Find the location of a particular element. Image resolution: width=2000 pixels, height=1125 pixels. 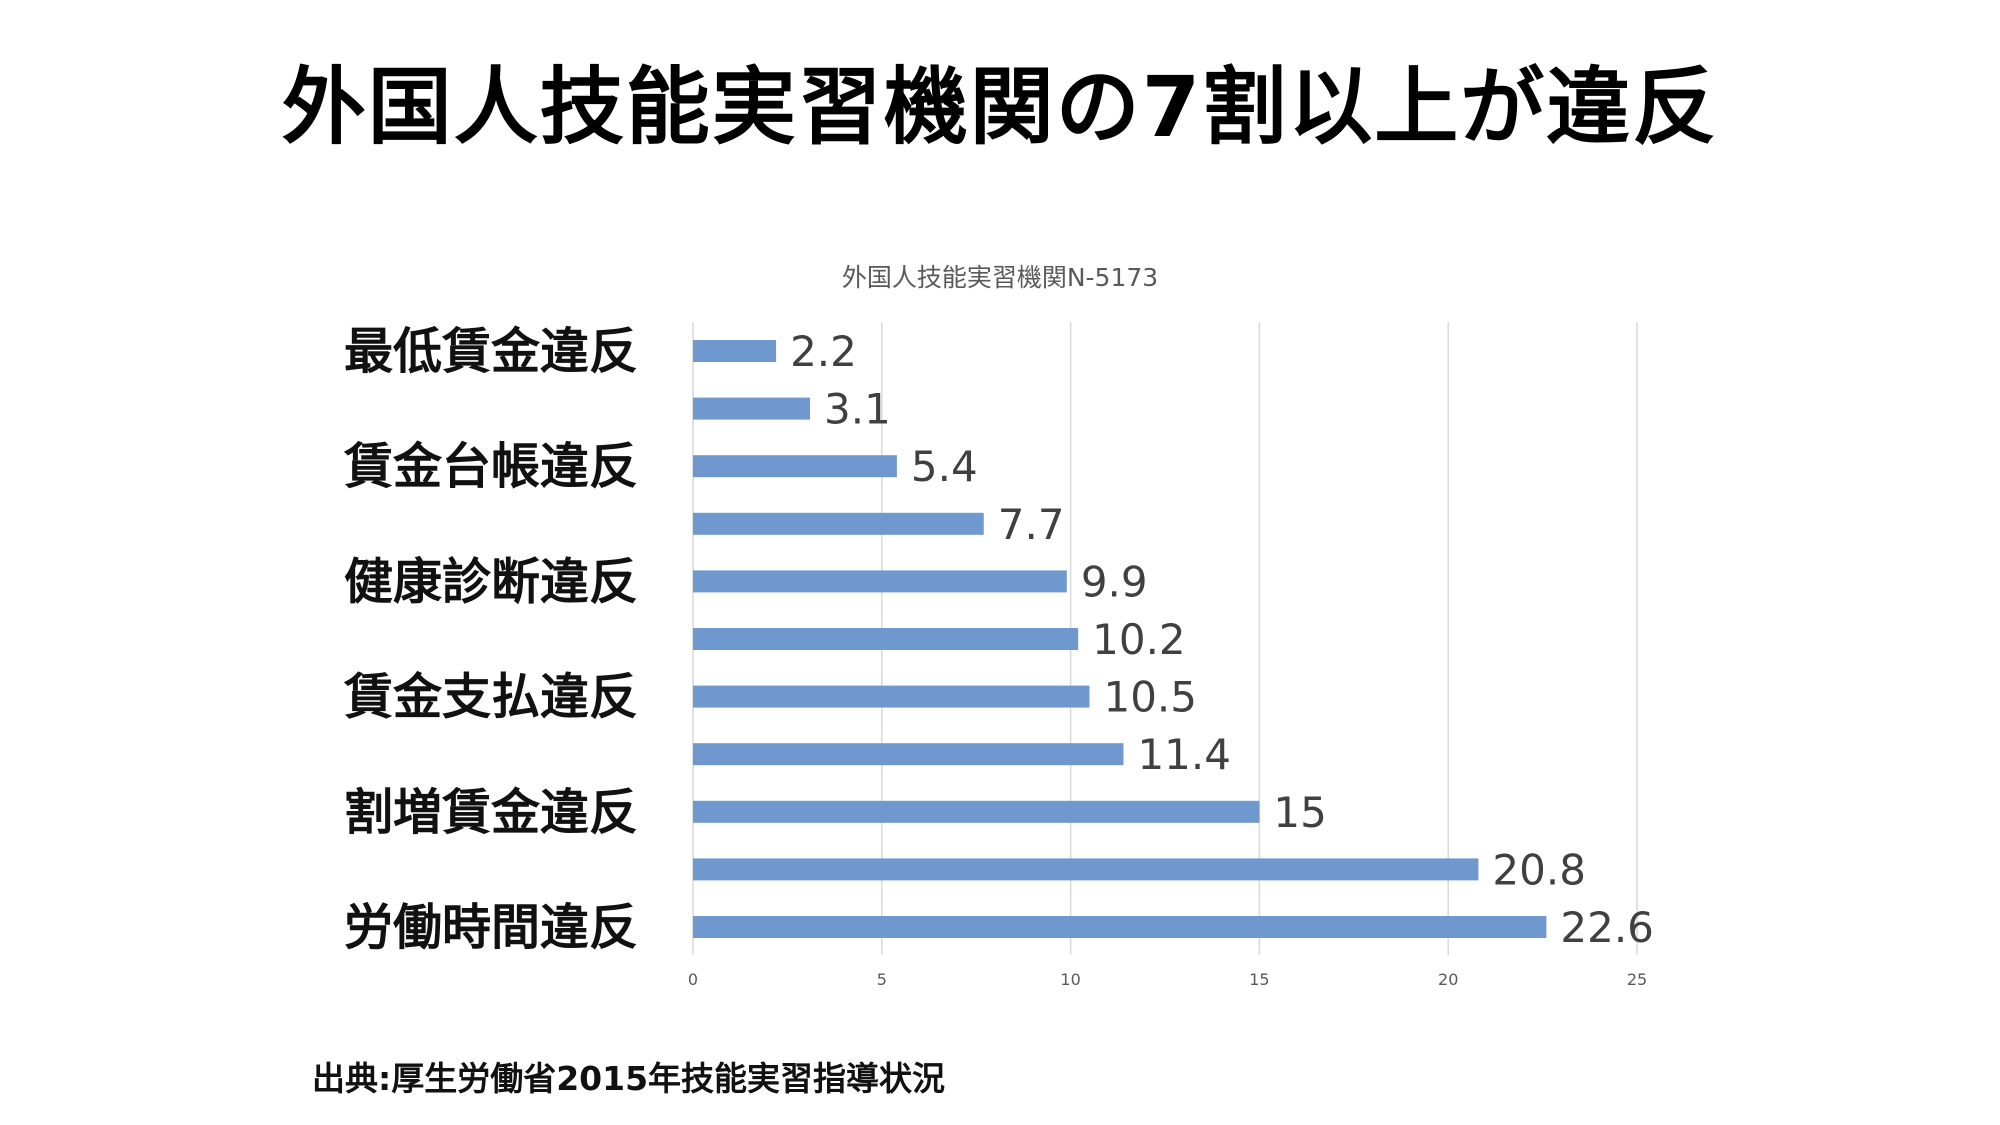

data-label: 11.4 is located at coordinates (1184, 754).